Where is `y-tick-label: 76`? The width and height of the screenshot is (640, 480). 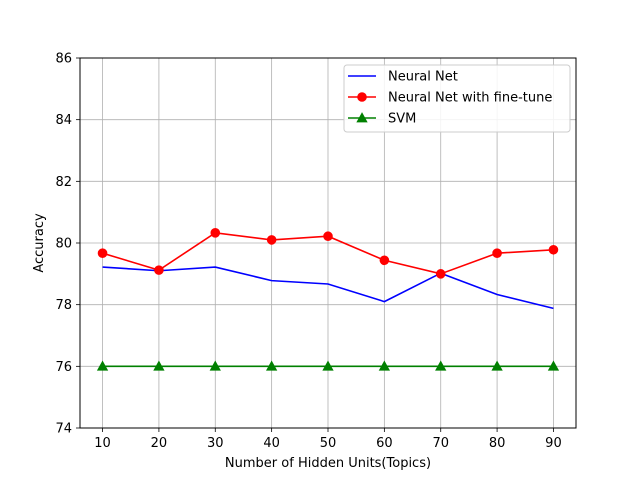 y-tick-label: 76 is located at coordinates (63, 367).